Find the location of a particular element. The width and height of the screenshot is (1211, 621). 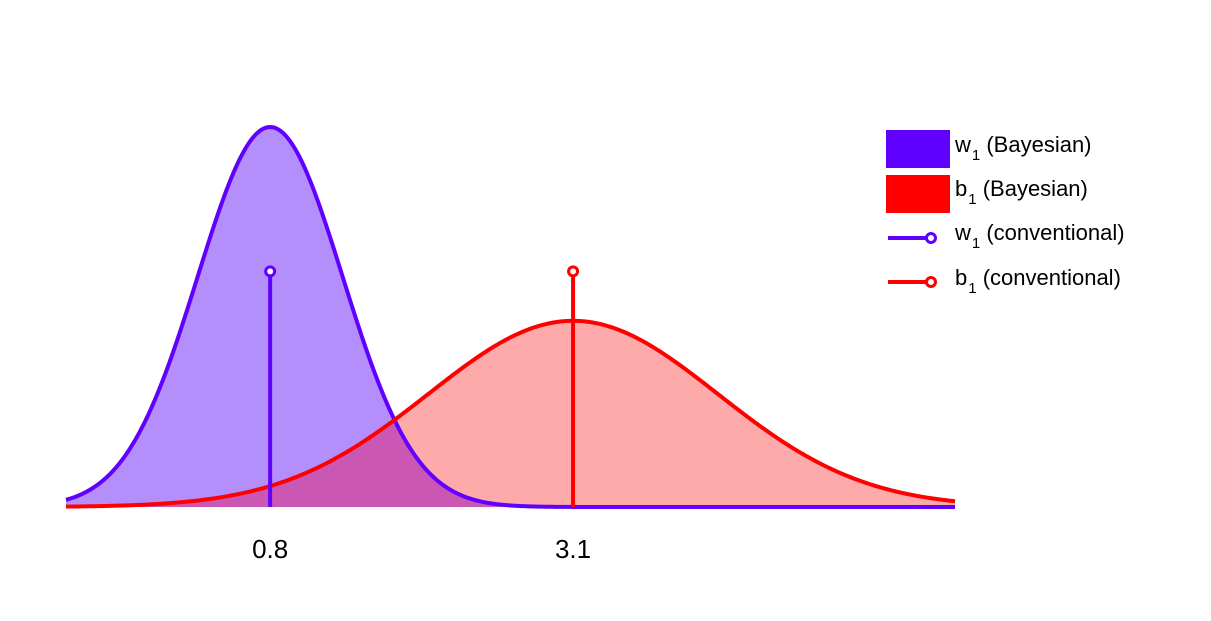

legend-marker-w1-conventional is located at coordinates (912, 238).